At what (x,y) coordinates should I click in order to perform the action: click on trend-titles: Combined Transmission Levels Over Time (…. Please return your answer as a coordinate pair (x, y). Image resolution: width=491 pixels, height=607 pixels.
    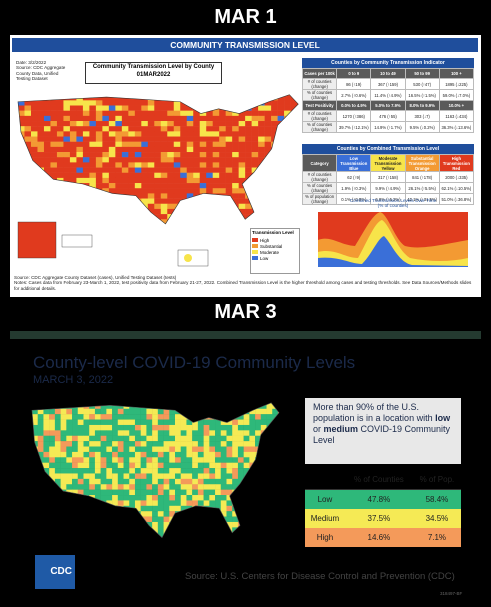
    Looking at the image, I should click on (393, 203).